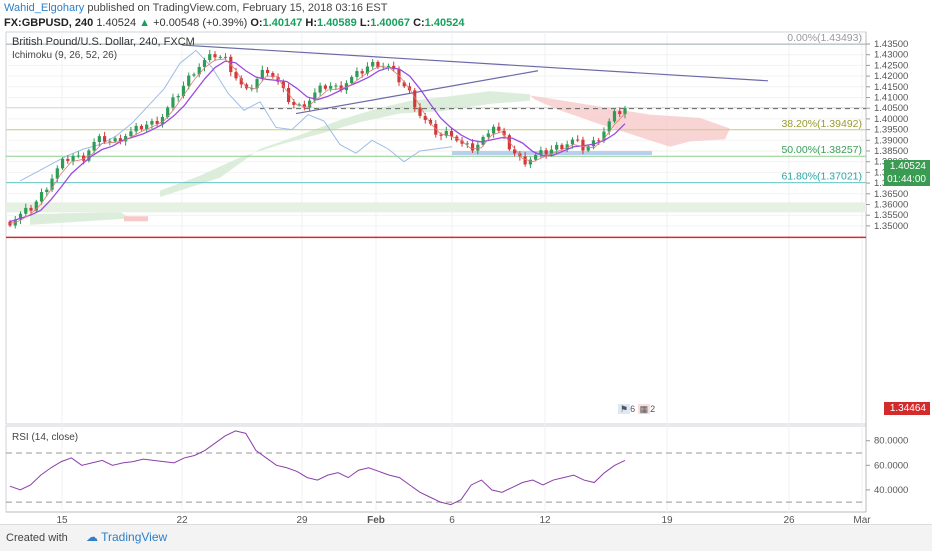 The width and height of the screenshot is (932, 551). What do you see at coordinates (891, 490) in the screenshot?
I see `rsi-tick-label: 40.0000` at bounding box center [891, 490].